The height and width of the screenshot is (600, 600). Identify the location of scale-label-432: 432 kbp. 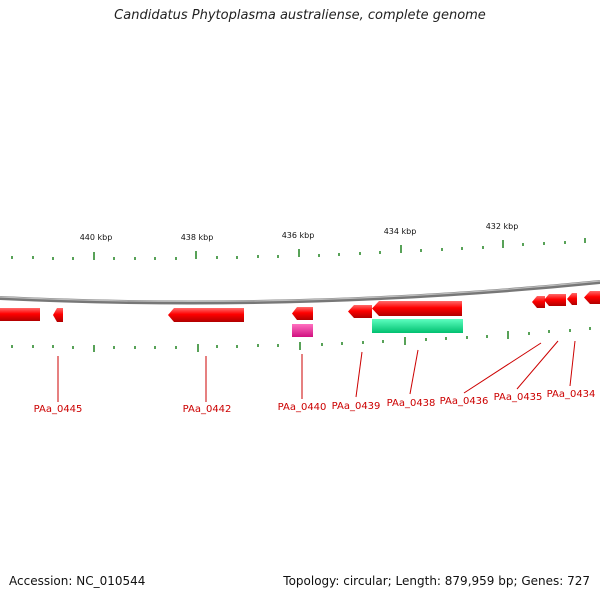
(502, 226).